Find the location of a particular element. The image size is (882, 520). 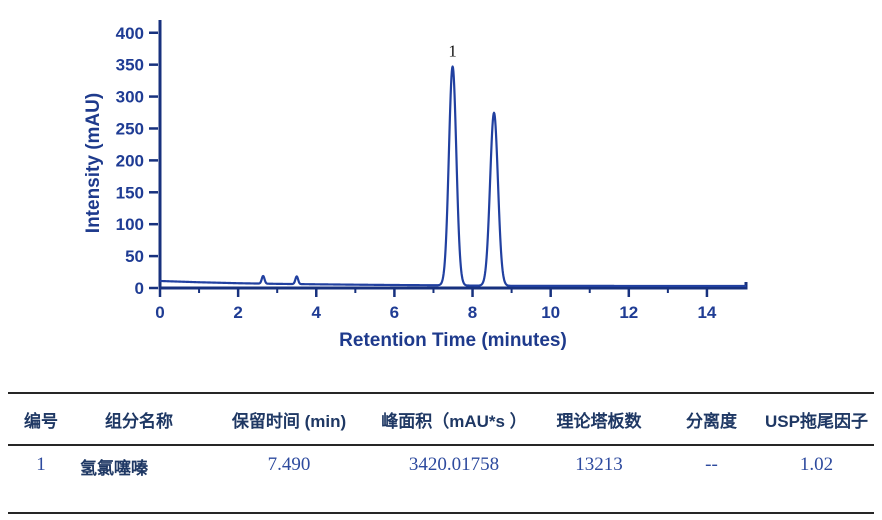

col-header-plate-count: 理论塔板数 is located at coordinates (599, 421).